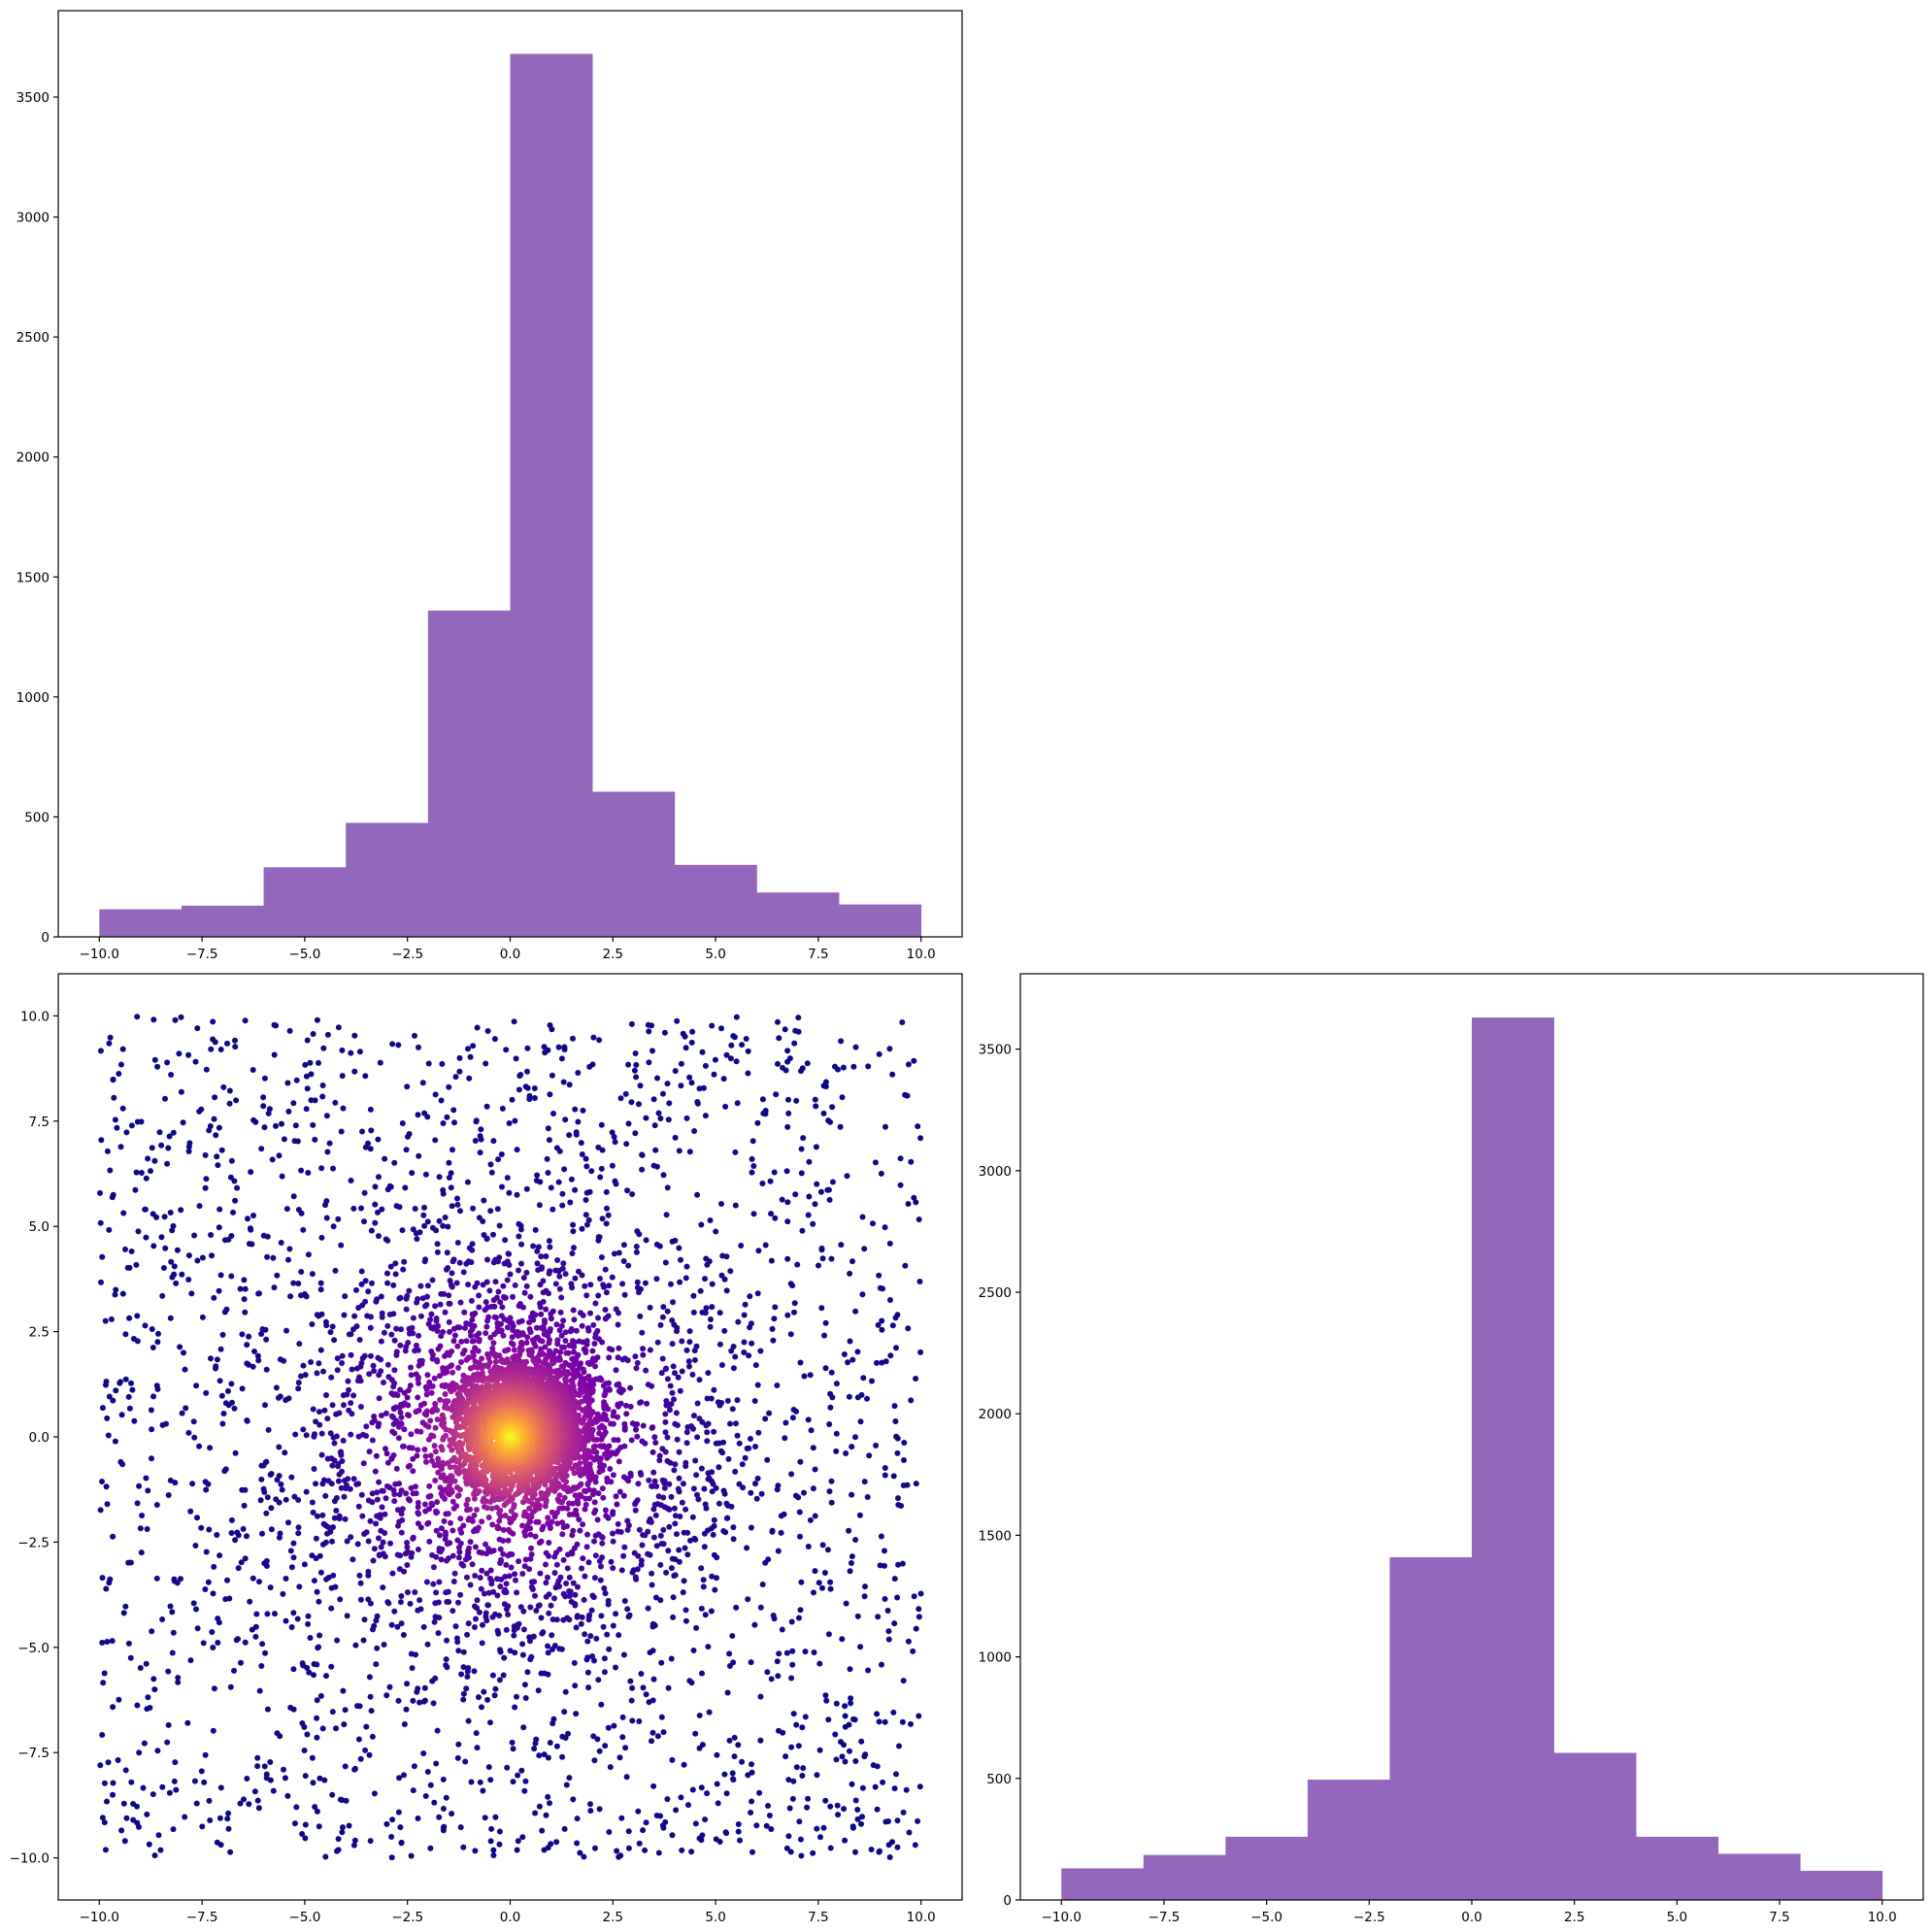 The height and width of the screenshot is (1932, 1931). Describe the element at coordinates (715, 900) in the screenshot. I see `top-hist-bar` at that location.